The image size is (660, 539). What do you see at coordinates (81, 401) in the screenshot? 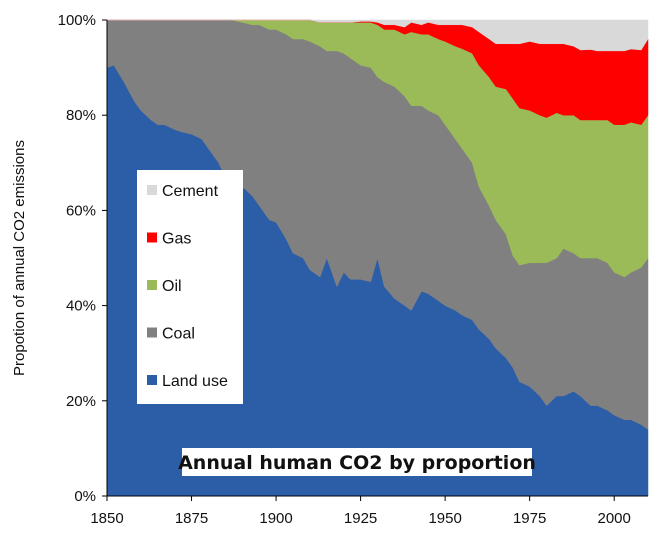
I see `y-tick-label: 20%` at bounding box center [81, 401].